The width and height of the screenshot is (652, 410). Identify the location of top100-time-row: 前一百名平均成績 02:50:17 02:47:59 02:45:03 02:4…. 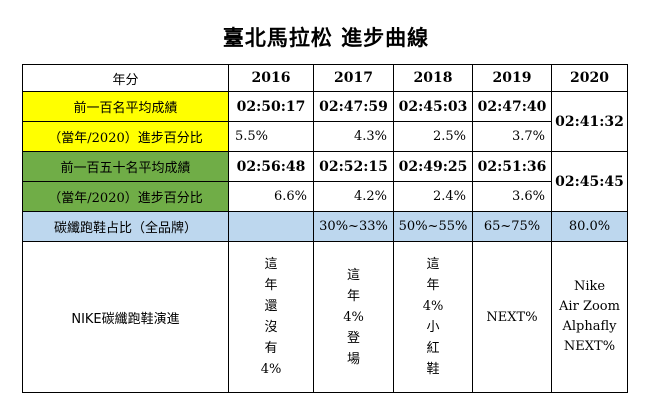
(325, 121).